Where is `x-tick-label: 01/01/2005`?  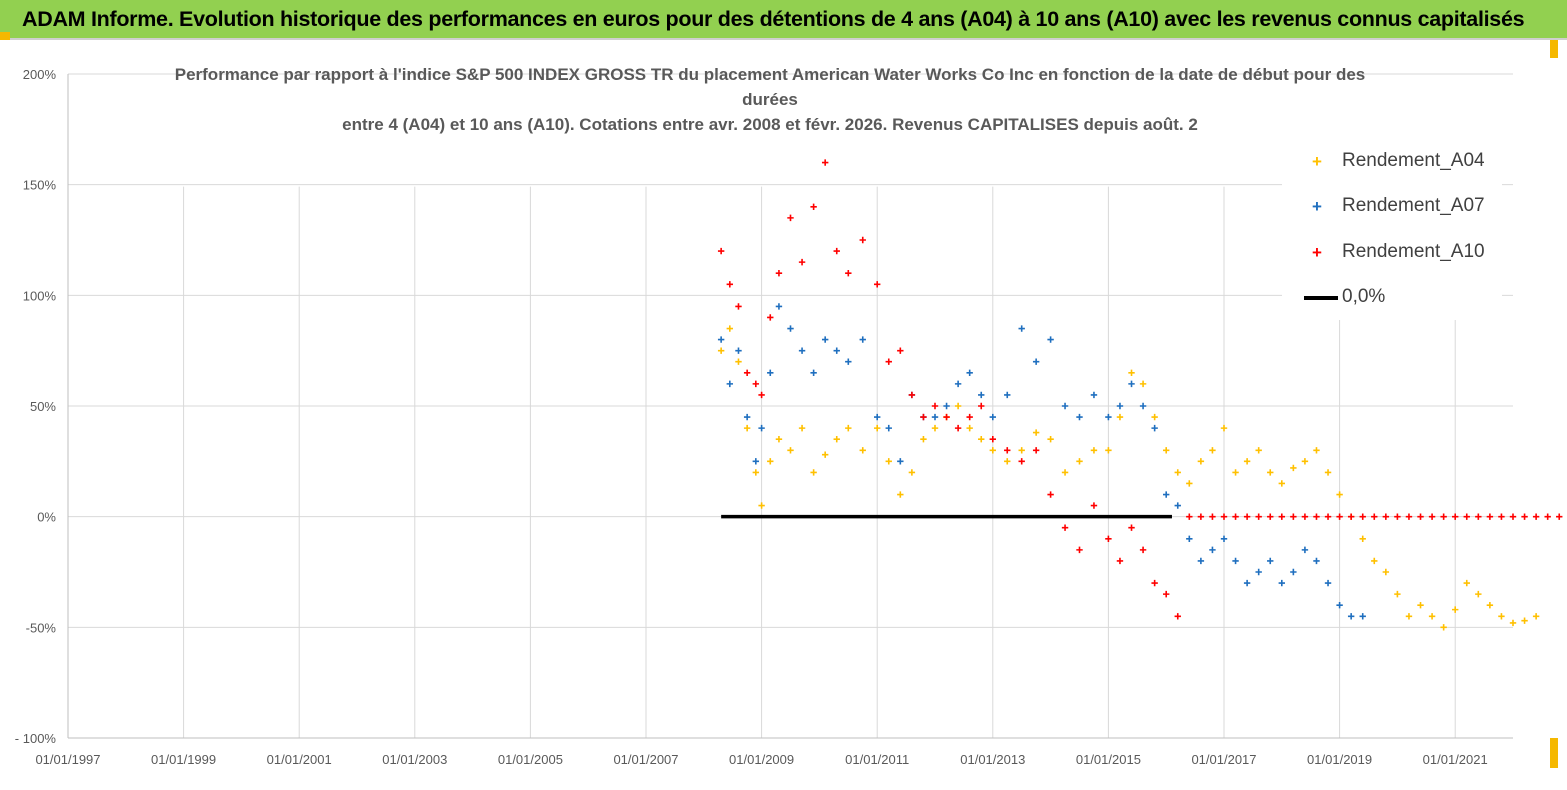 x-tick-label: 01/01/2005 is located at coordinates (530, 759).